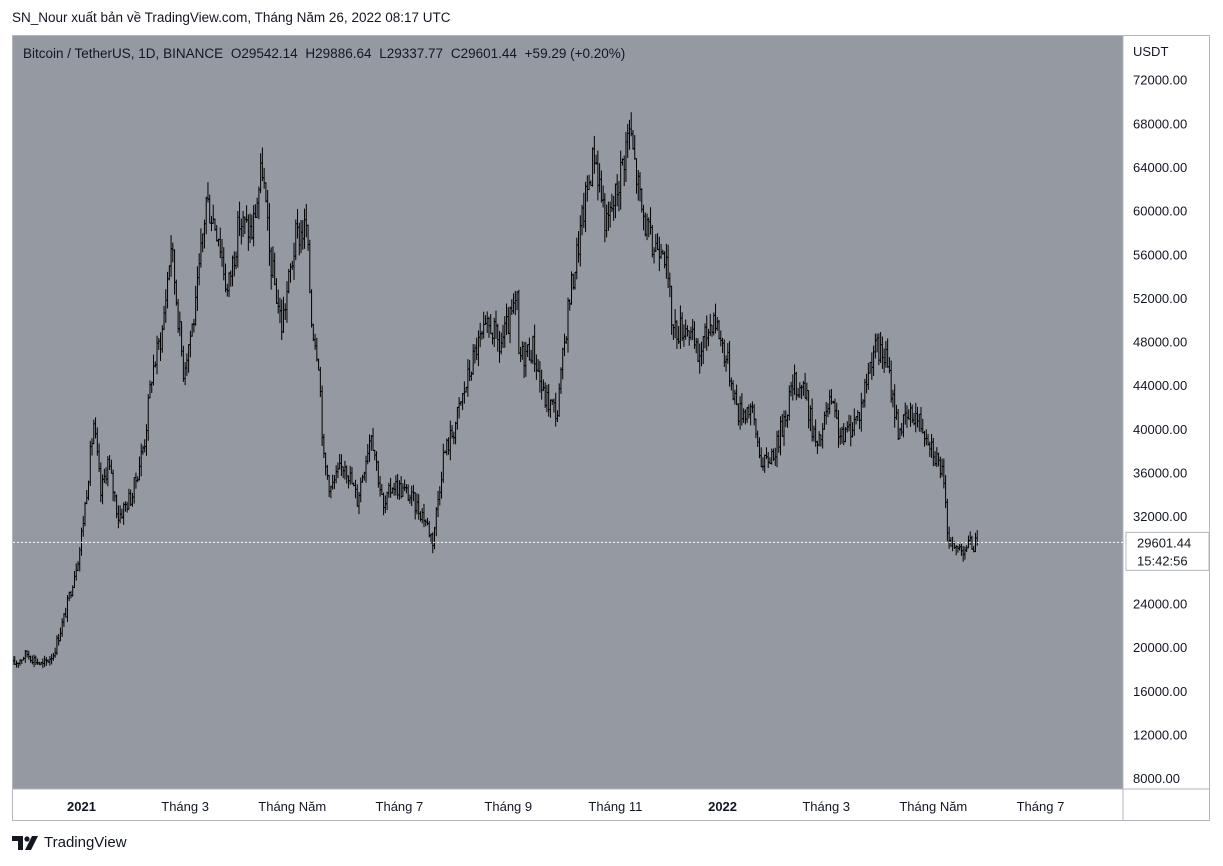 This screenshot has height=866, width=1223. What do you see at coordinates (1160, 167) in the screenshot?
I see `price-tick-label: 64000.00` at bounding box center [1160, 167].